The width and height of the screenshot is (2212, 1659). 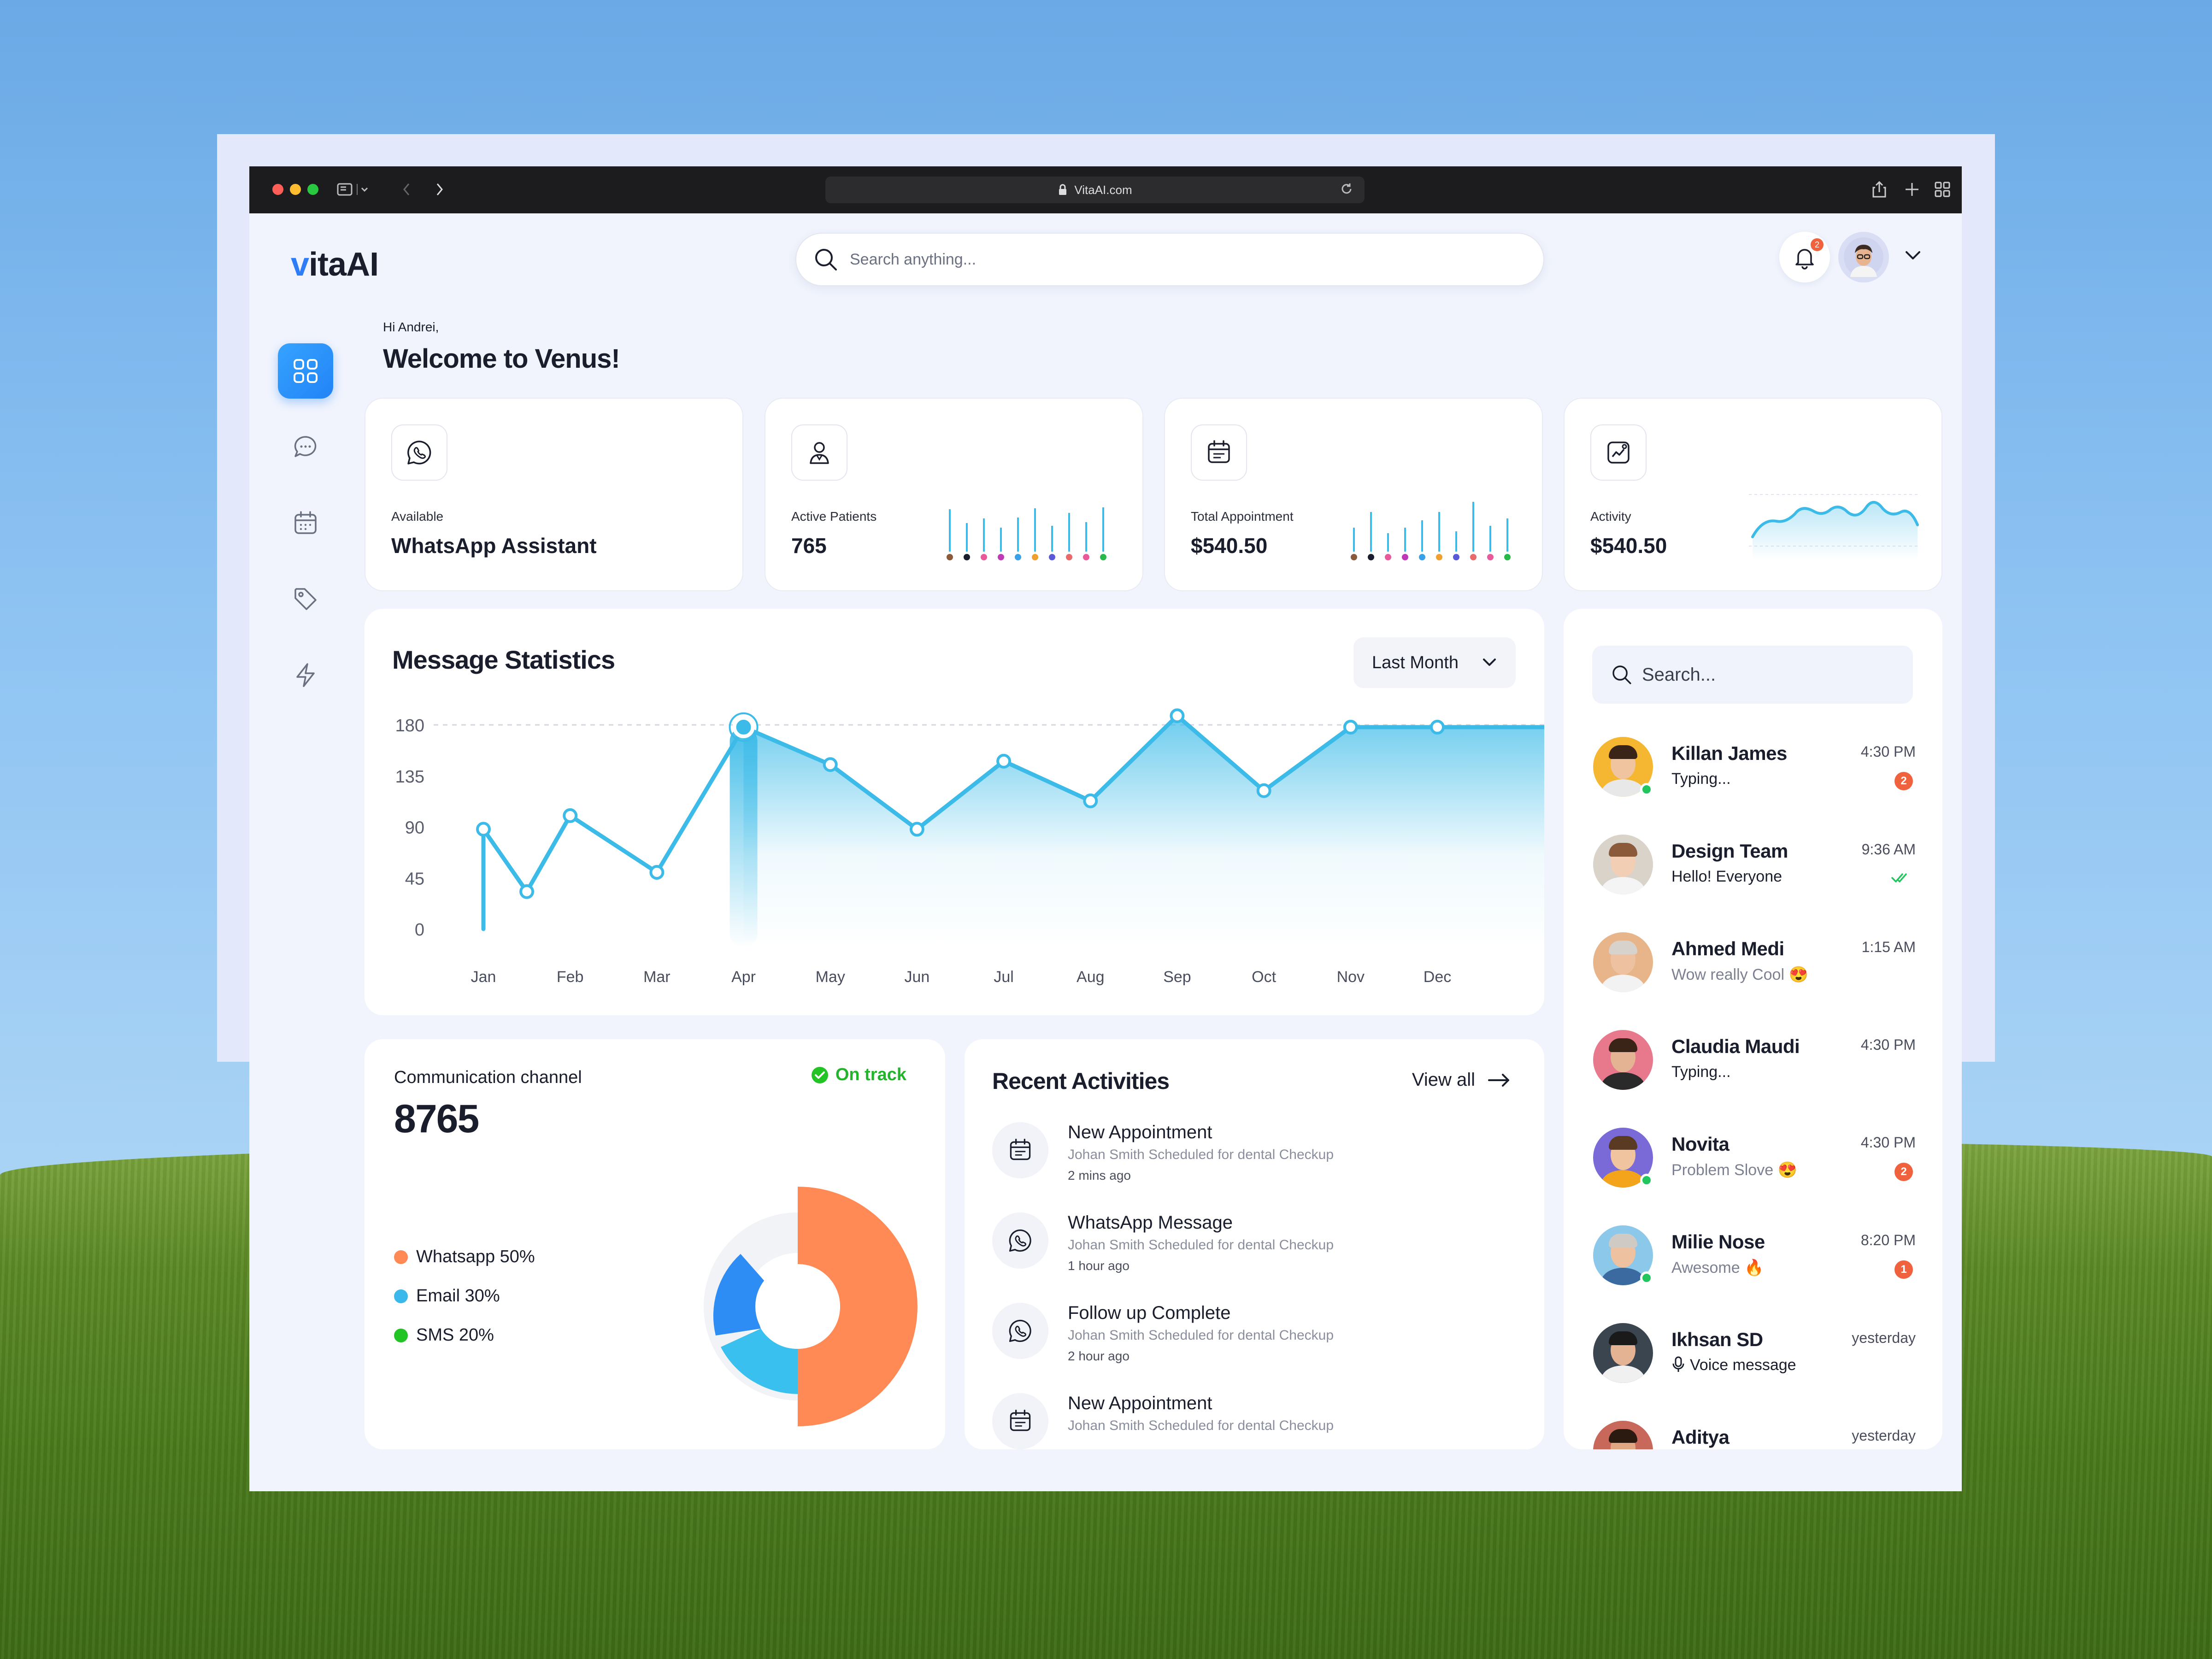 I want to click on stat-card-whatsapp: Available WhatsApp Assistant, so click(x=554, y=494).